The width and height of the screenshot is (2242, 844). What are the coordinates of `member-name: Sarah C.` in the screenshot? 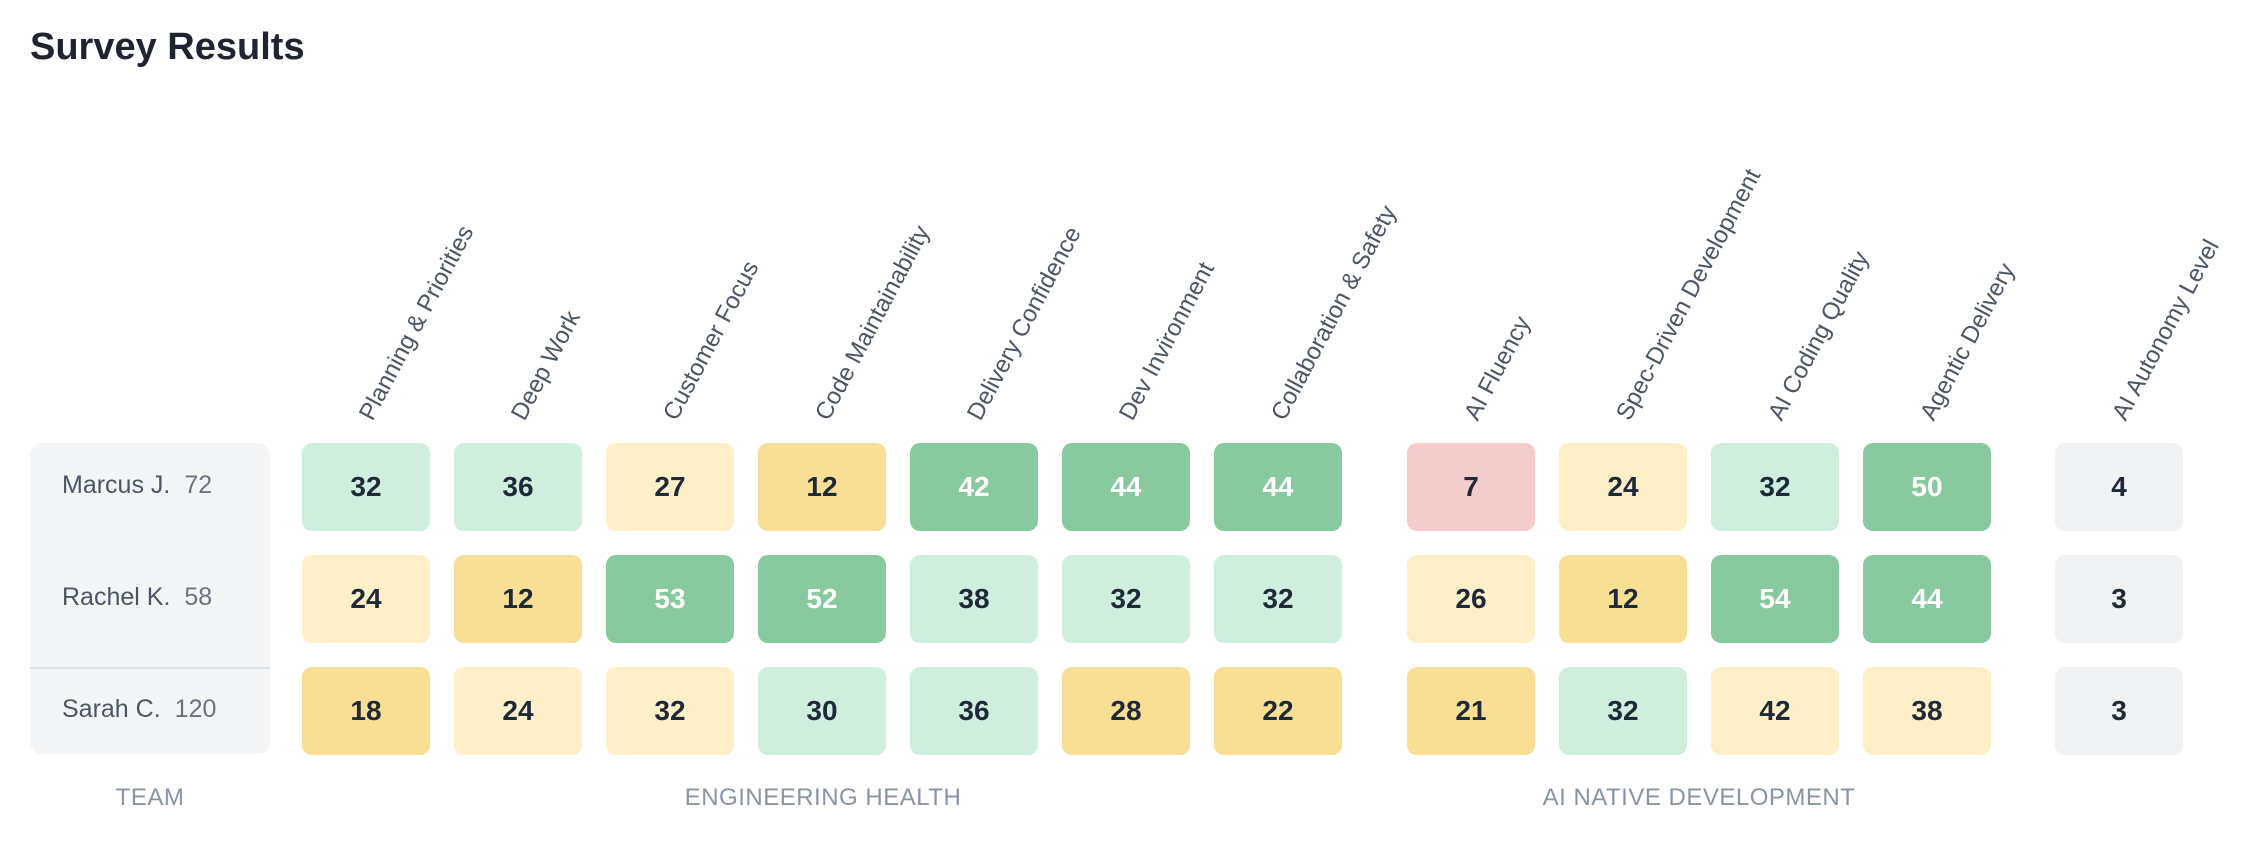 It's located at (111, 709).